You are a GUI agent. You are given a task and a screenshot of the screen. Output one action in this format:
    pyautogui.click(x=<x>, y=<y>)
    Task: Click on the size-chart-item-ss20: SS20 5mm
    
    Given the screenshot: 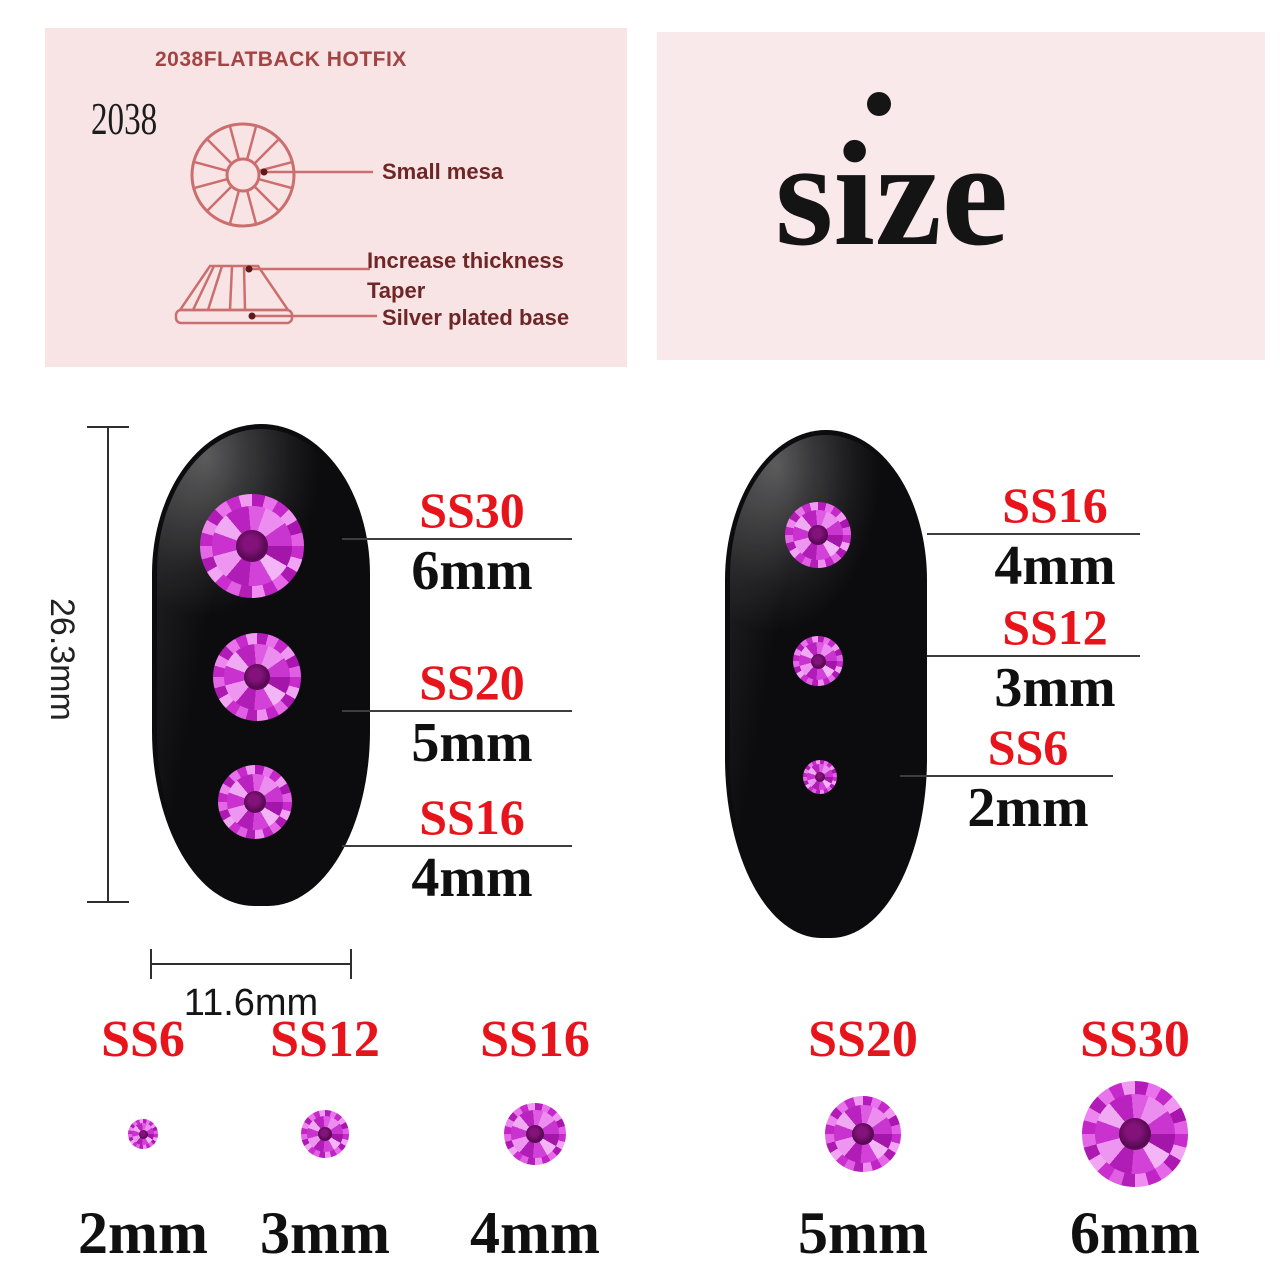 What is the action you would take?
    pyautogui.click(x=863, y=1144)
    